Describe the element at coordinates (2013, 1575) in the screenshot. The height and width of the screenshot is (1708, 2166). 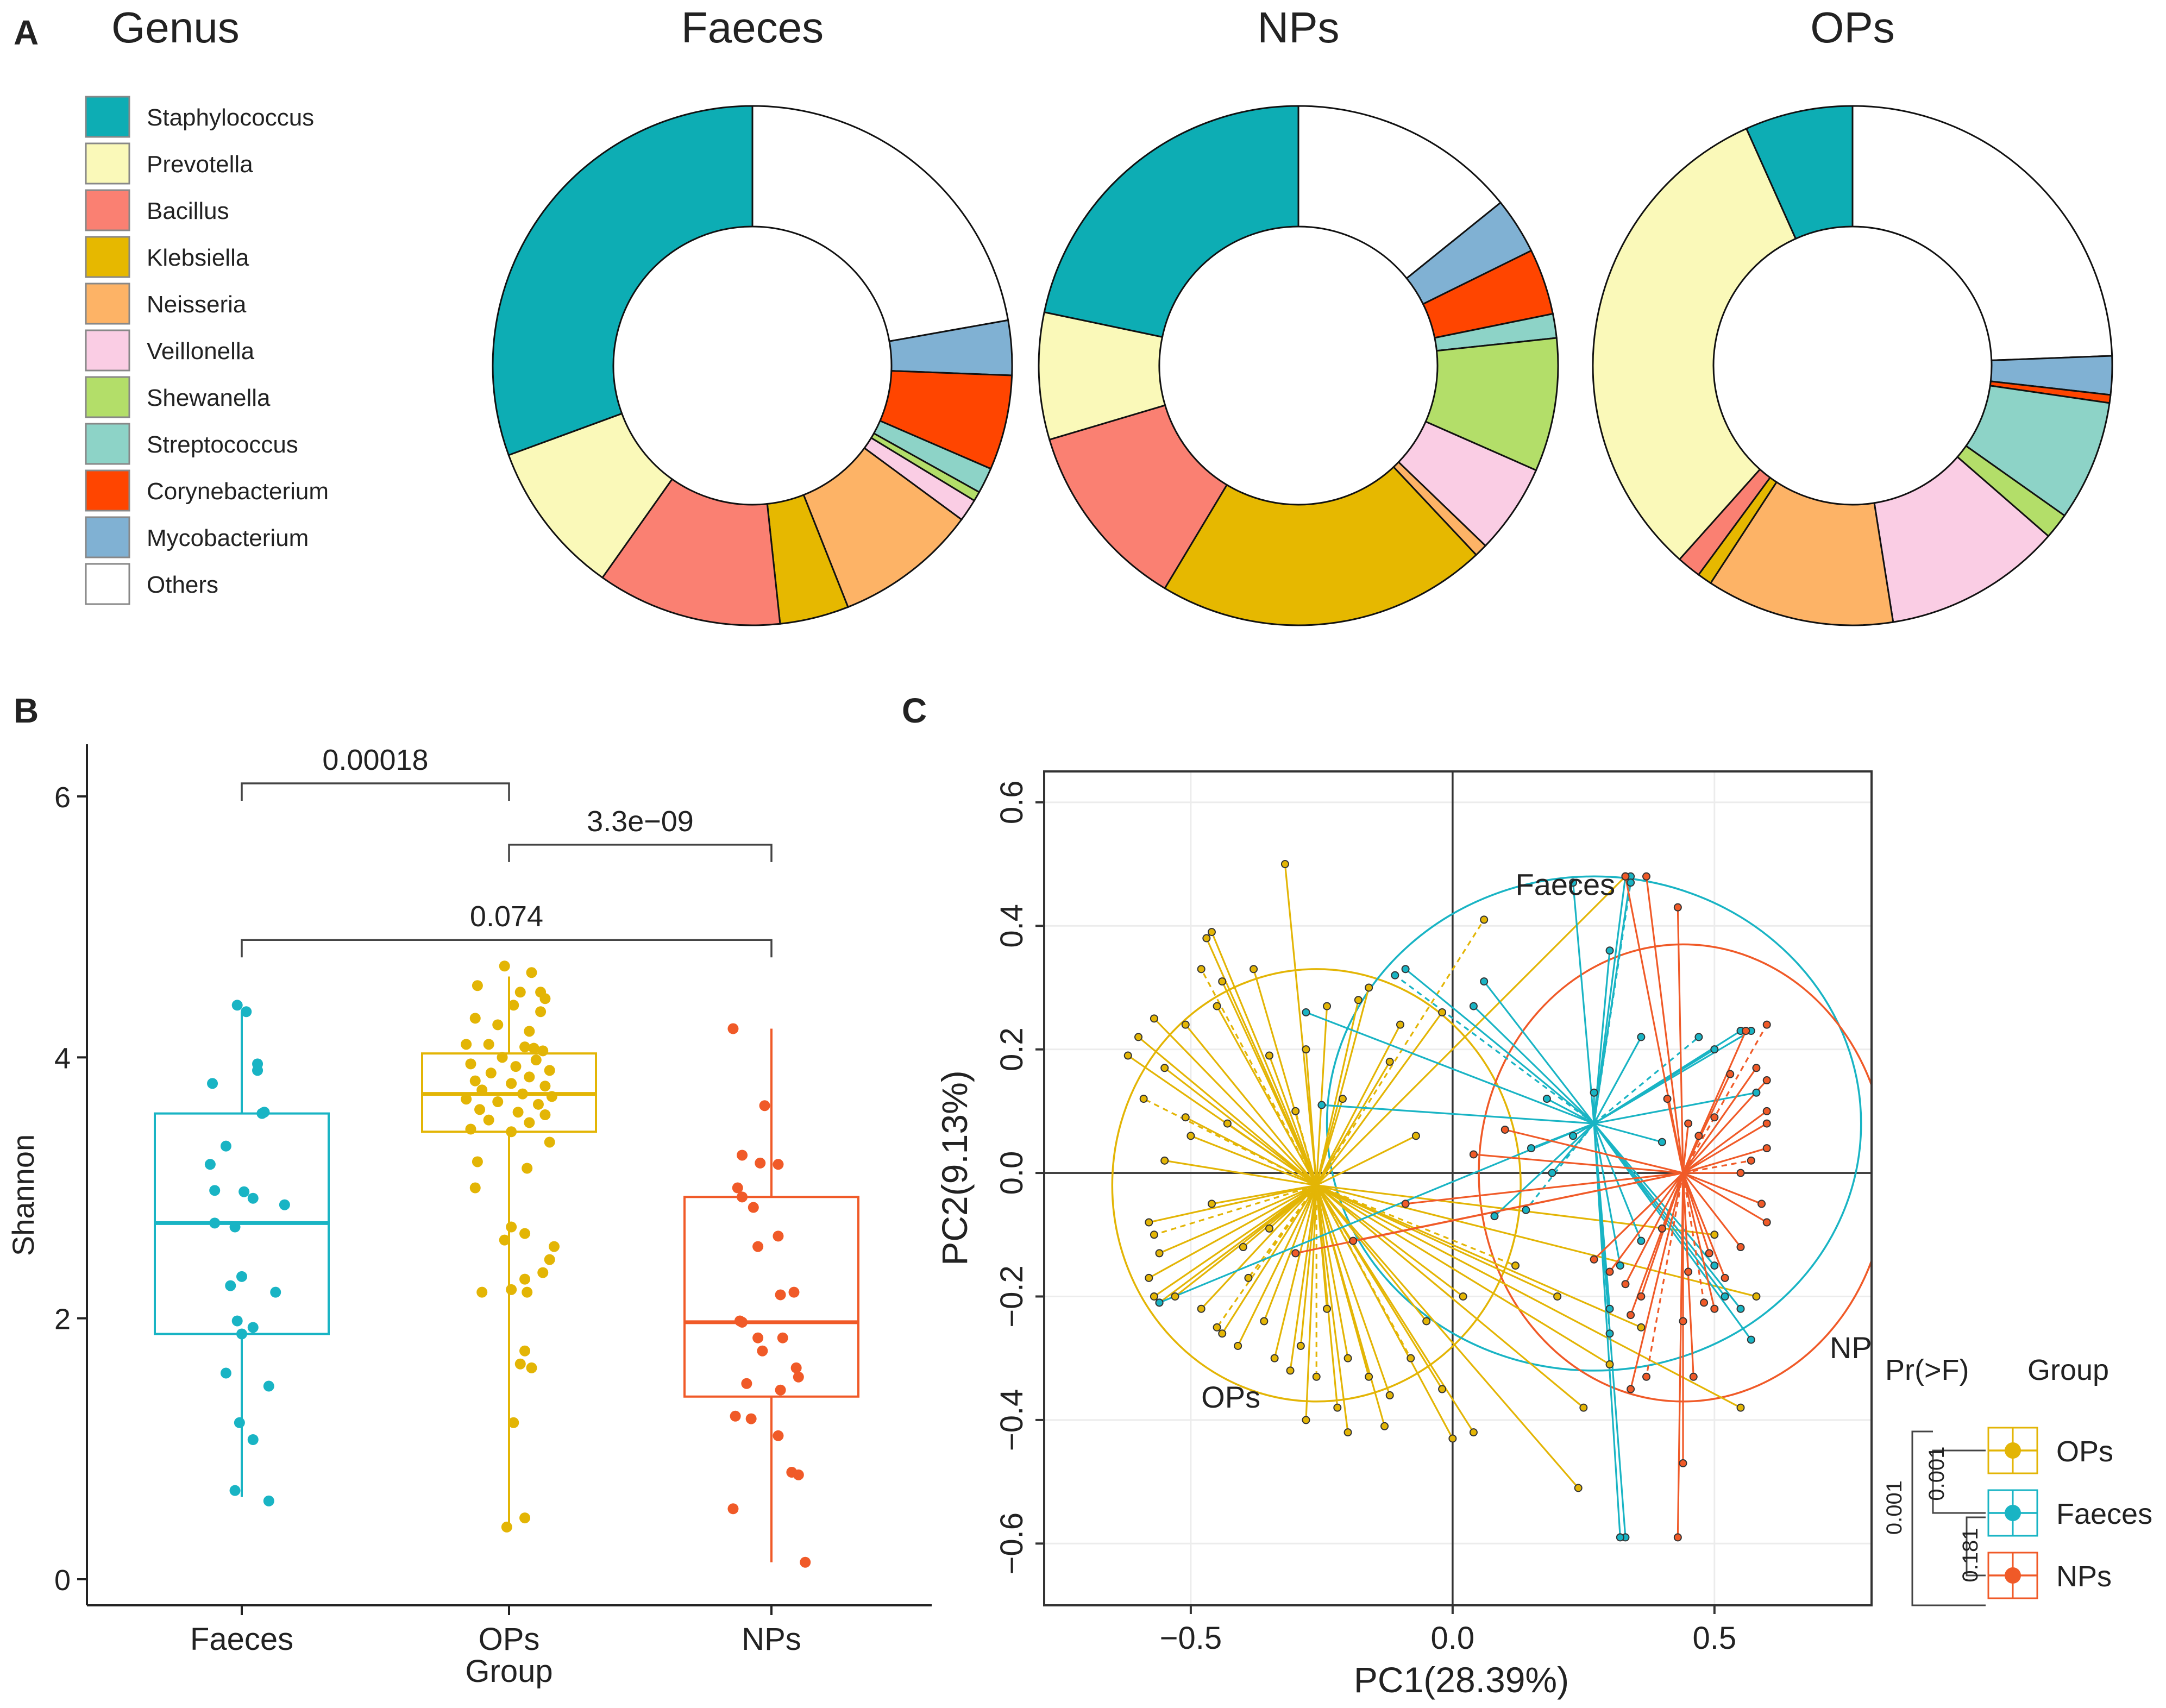
I see `legend-key-dot-nps` at that location.